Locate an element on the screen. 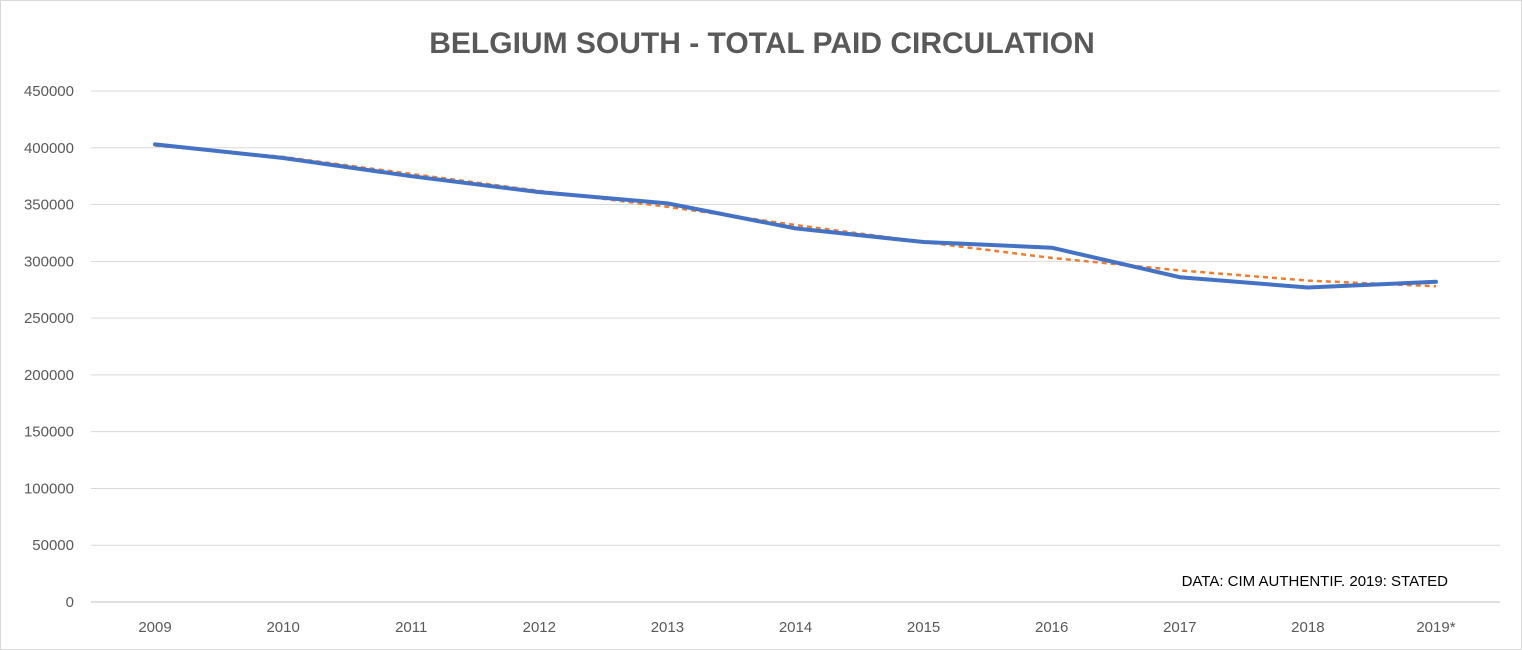  y-tick-label: 400000 is located at coordinates (49, 148).